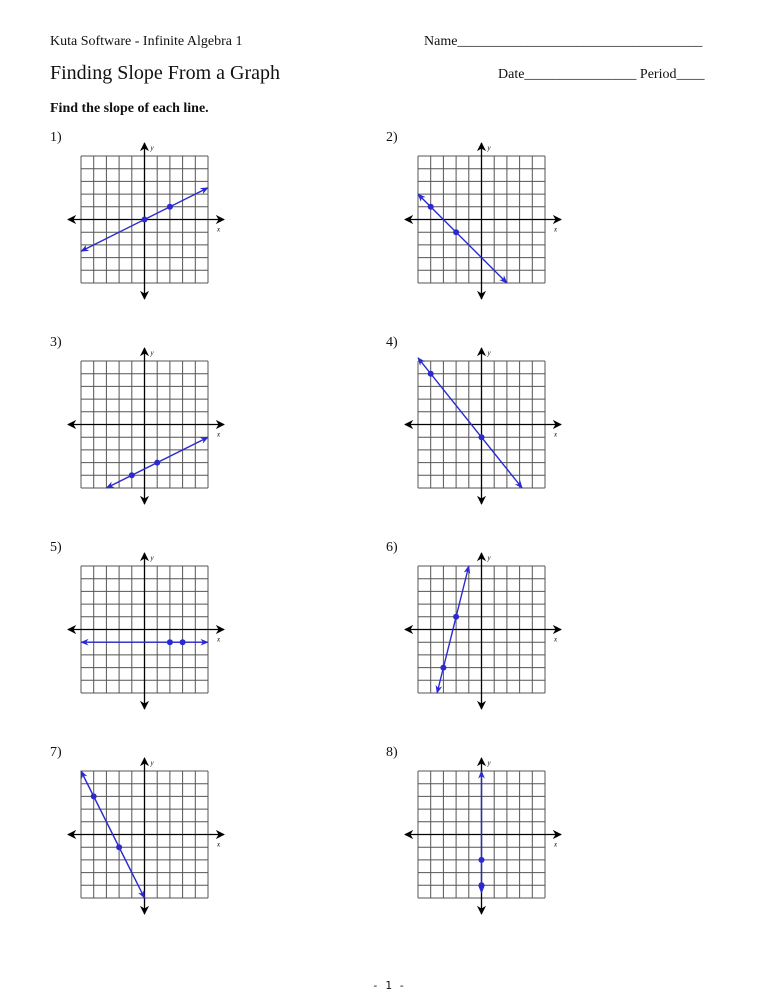 The width and height of the screenshot is (768, 994). Describe the element at coordinates (392, 342) in the screenshot. I see `problem-number: 4)` at that location.